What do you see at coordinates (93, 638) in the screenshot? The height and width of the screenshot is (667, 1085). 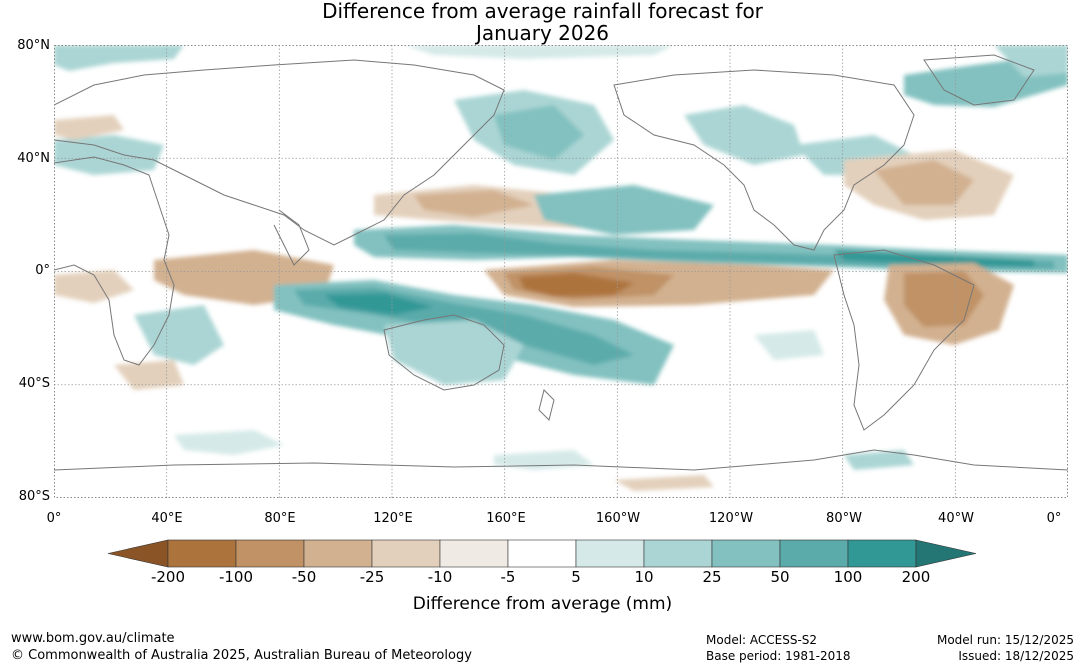 I see `footer-website: www.bom.gov.au/climate` at bounding box center [93, 638].